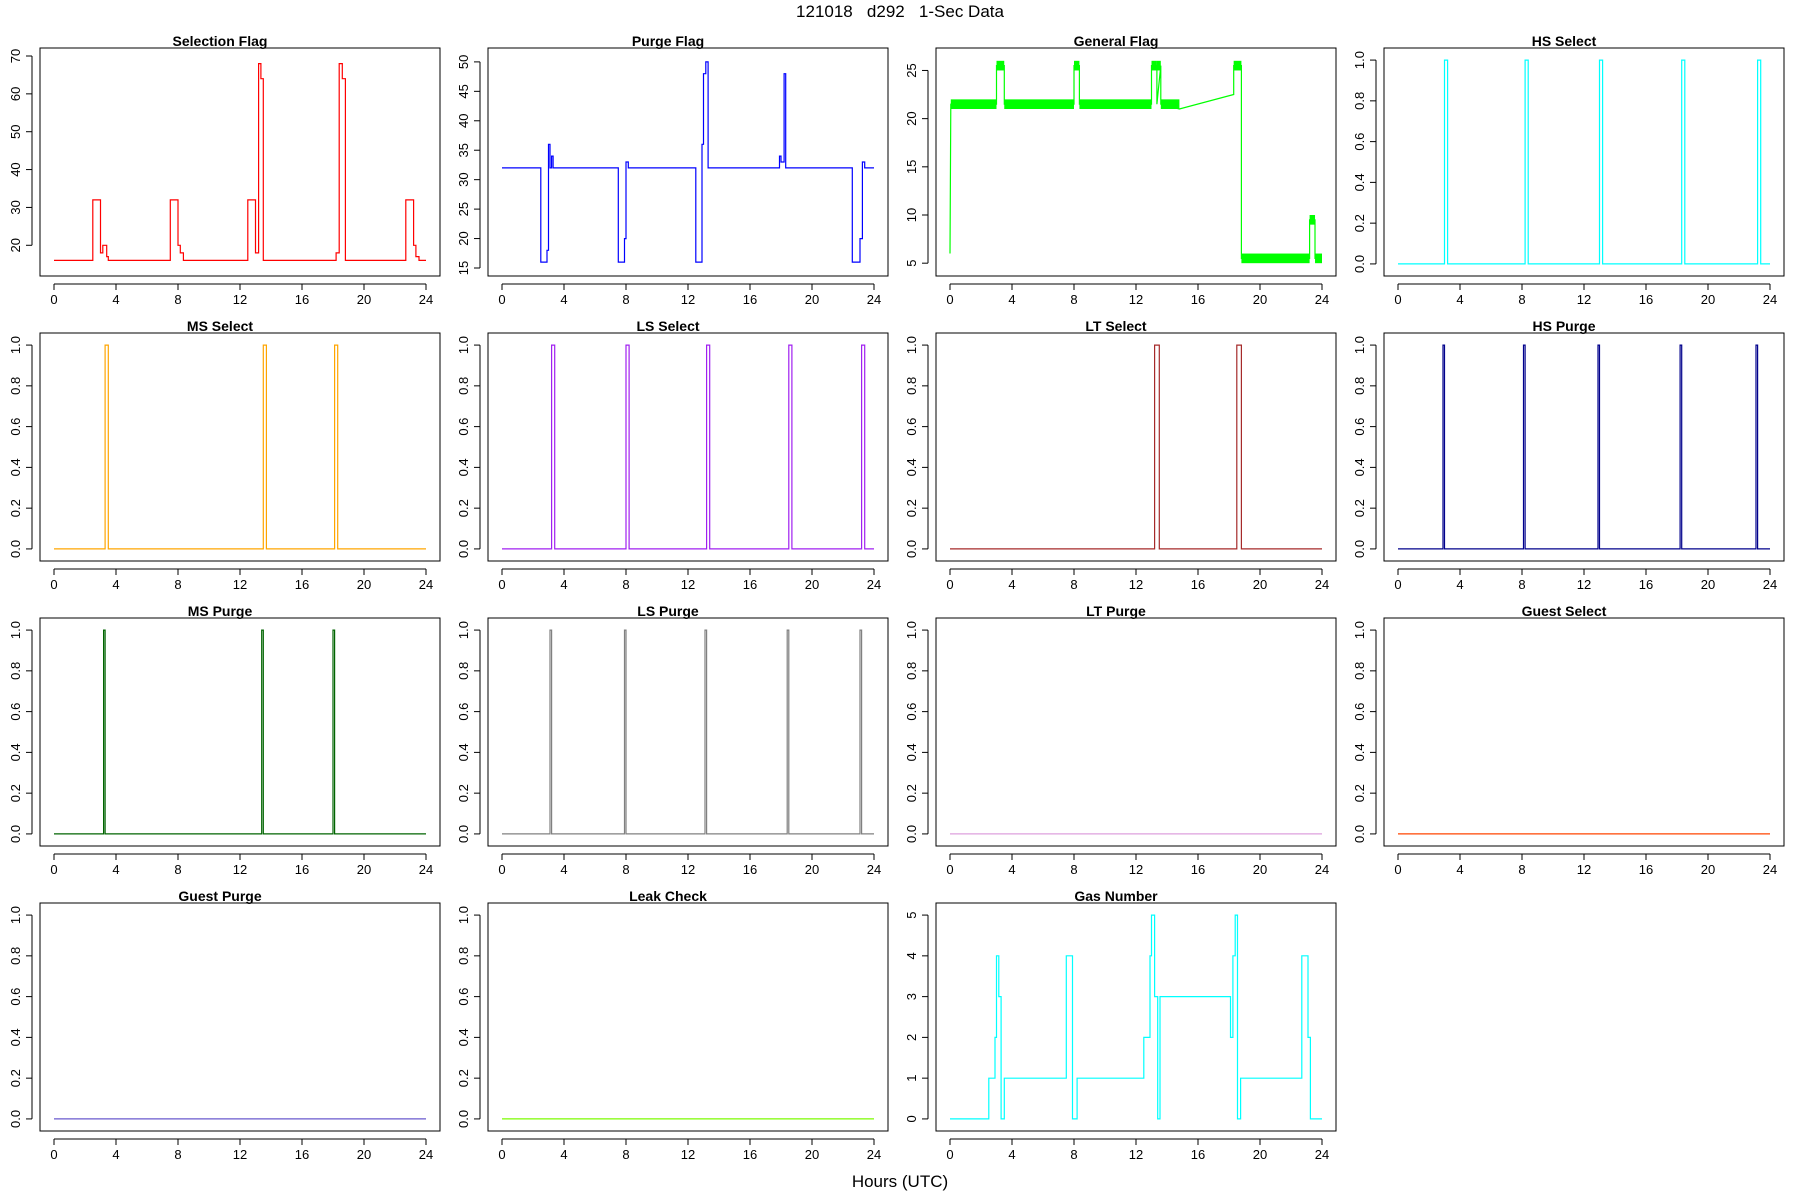 Image resolution: width=1800 pixels, height=1200 pixels. I want to click on x-tick-label: 20, so click(812, 1154).